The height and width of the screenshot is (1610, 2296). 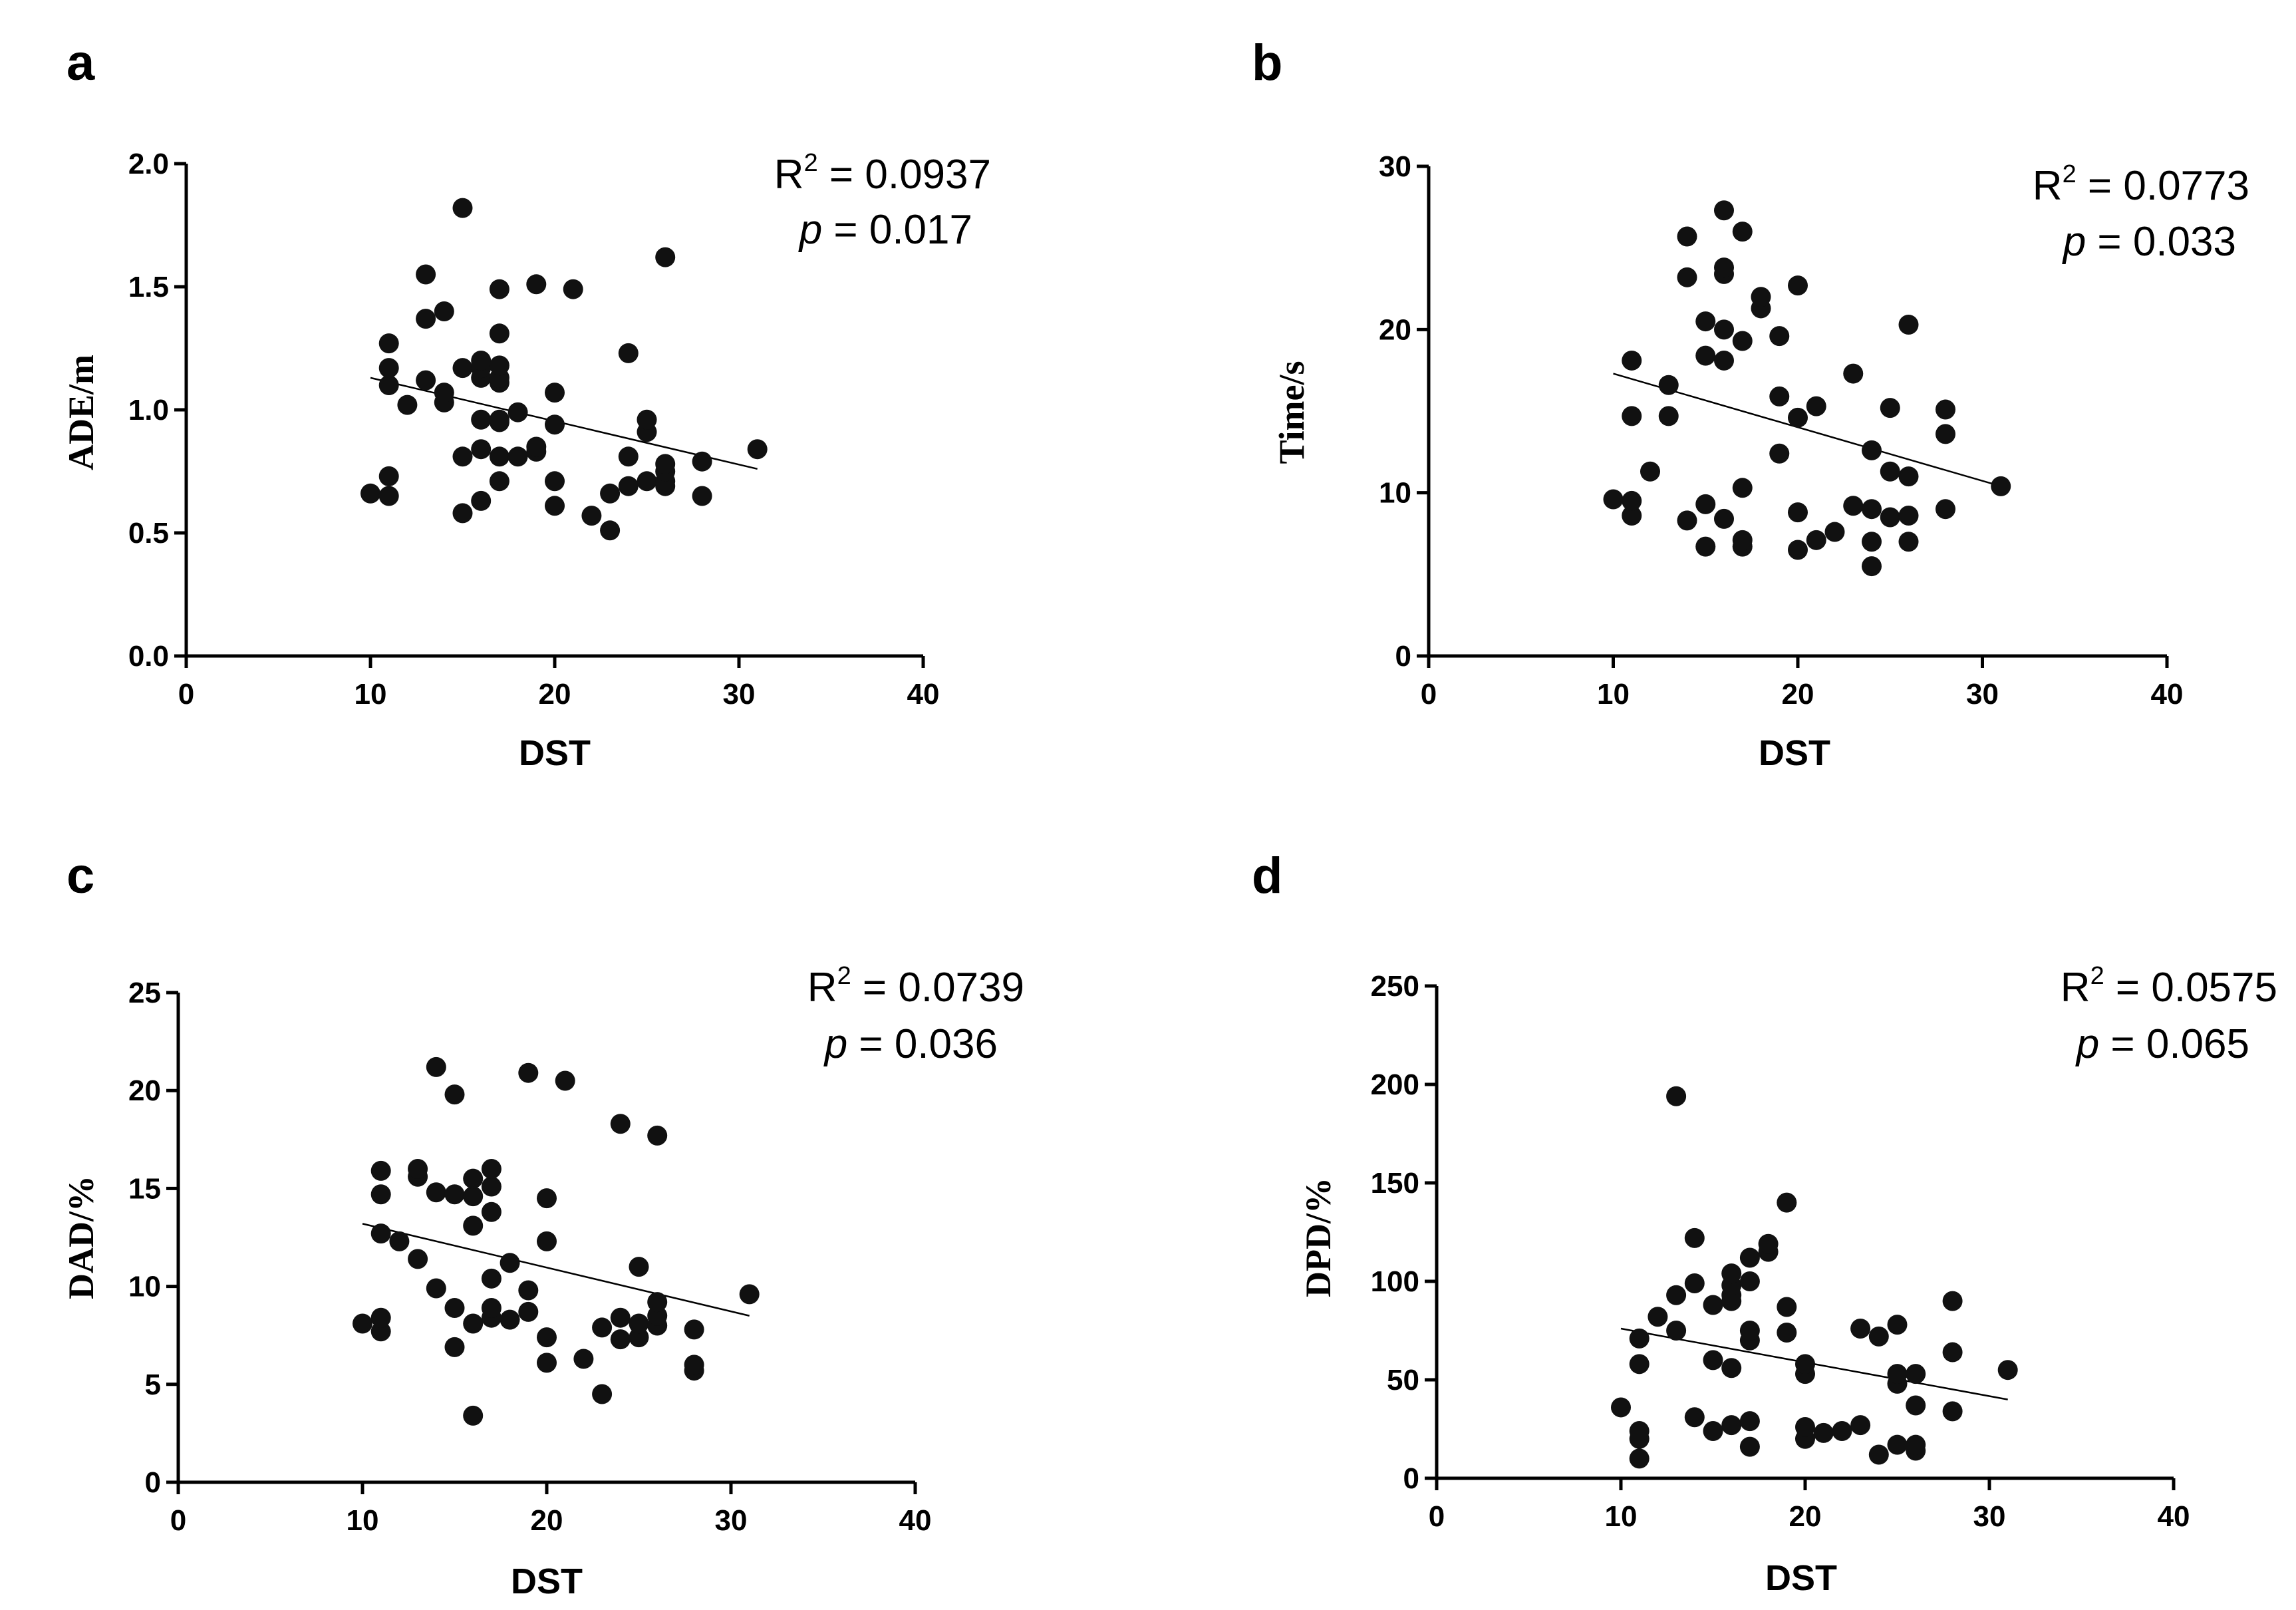 What do you see at coordinates (1989, 1516) in the screenshot?
I see `x-tick-label: 30` at bounding box center [1989, 1516].